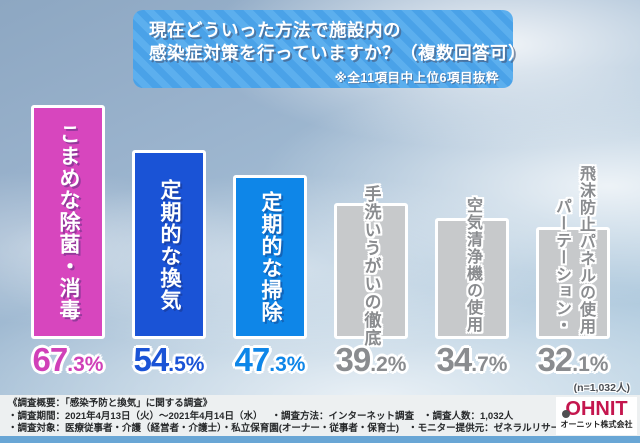 The height and width of the screenshot is (443, 640). I want to click on bar-label-column: 飛沫防止パネルの使用, so click(585, 250).